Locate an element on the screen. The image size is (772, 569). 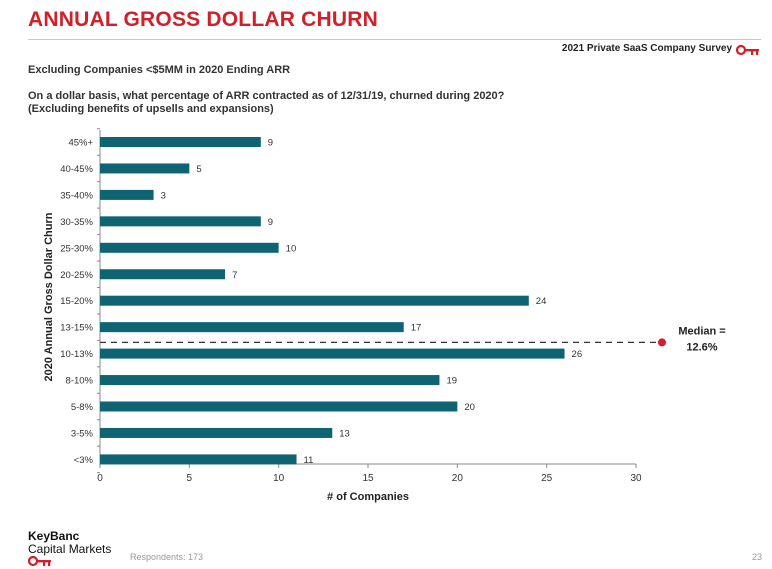
y-tick-label: 20-25% is located at coordinates (76, 275).